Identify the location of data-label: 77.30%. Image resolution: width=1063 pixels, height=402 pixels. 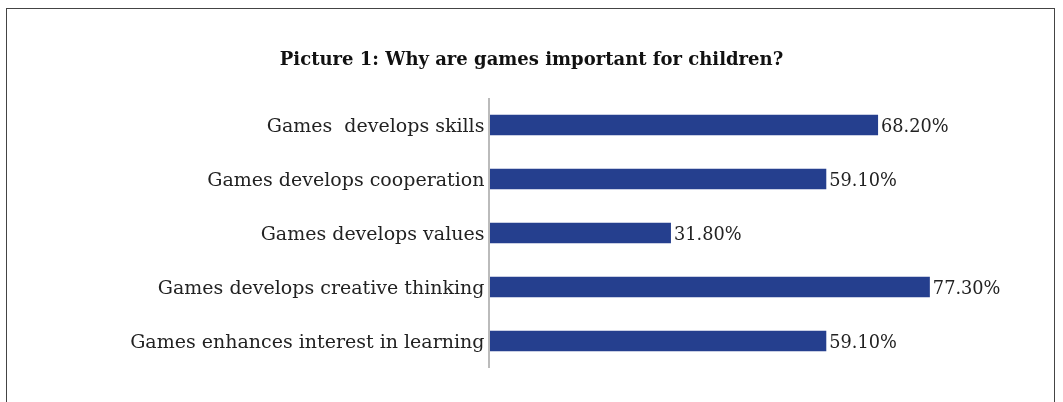
(966, 287).